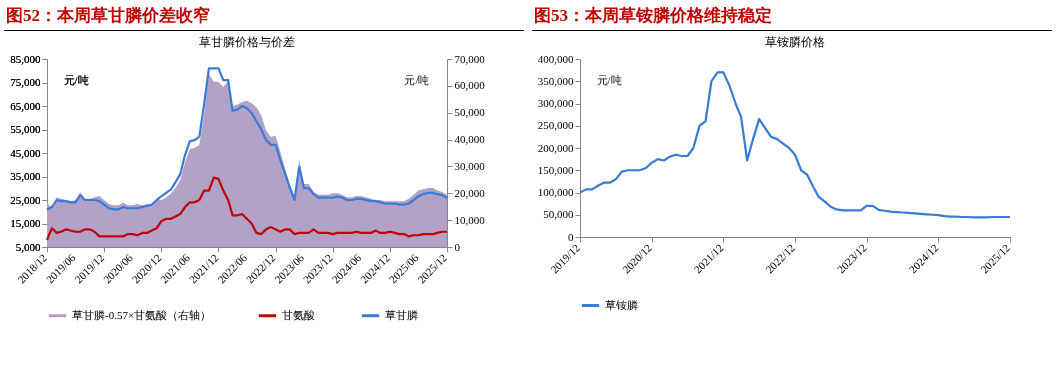  Describe the element at coordinates (470, 58) in the screenshot. I see `y2-tick-label: 70,000` at that location.